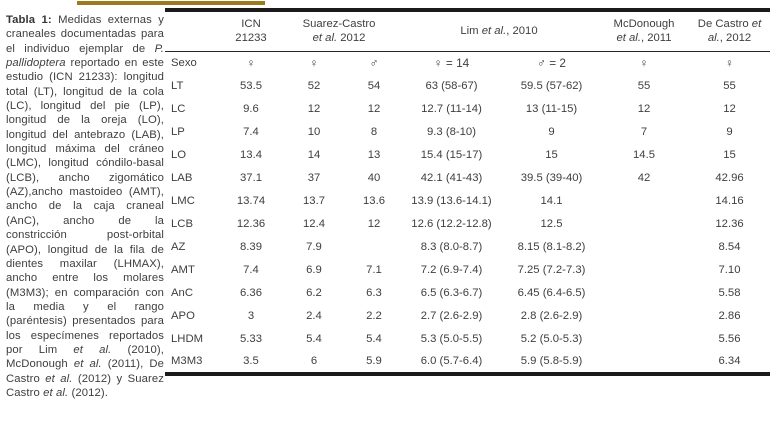  What do you see at coordinates (735, 37) in the screenshot?
I see `header-text: , 2012` at bounding box center [735, 37].